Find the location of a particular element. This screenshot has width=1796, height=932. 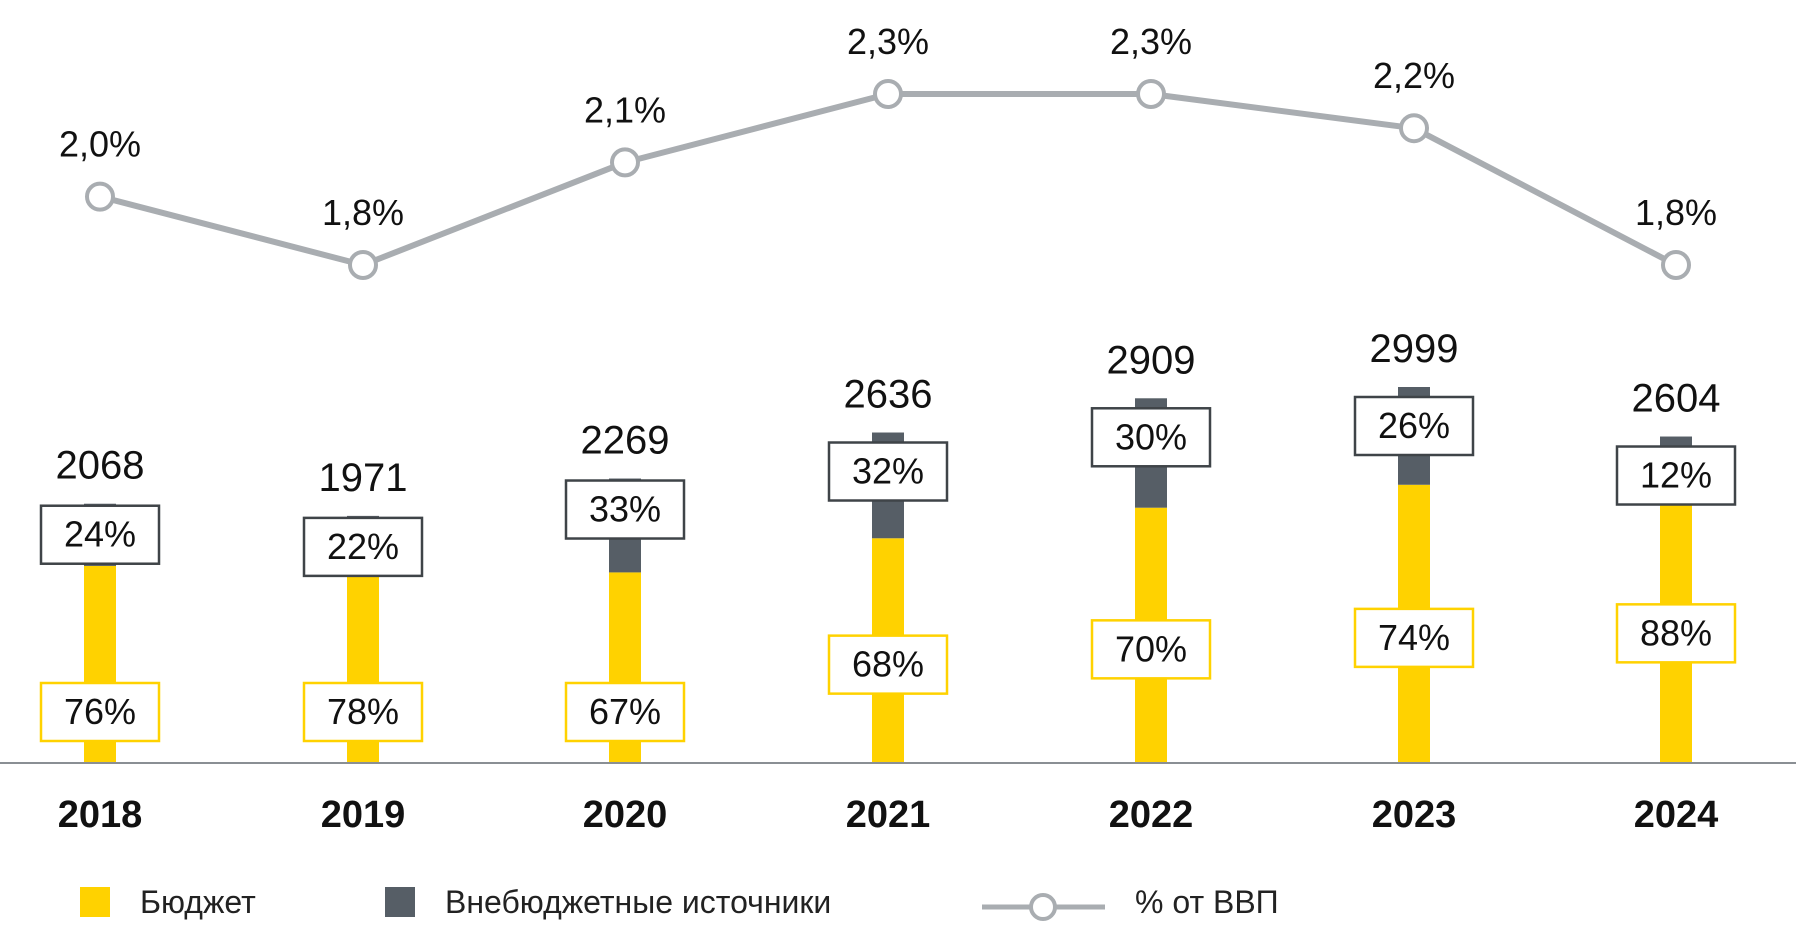

gdp-point-2023 is located at coordinates (1414, 128).